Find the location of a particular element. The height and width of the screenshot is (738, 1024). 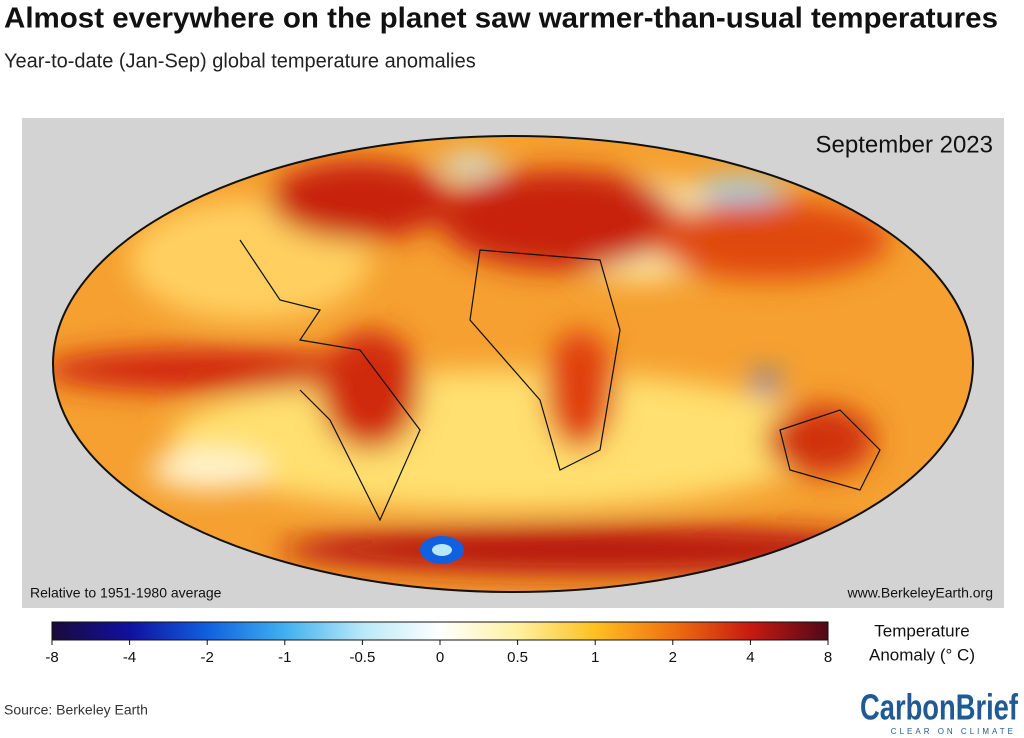

colorbar-title: Temperature is located at coordinates (921, 630).